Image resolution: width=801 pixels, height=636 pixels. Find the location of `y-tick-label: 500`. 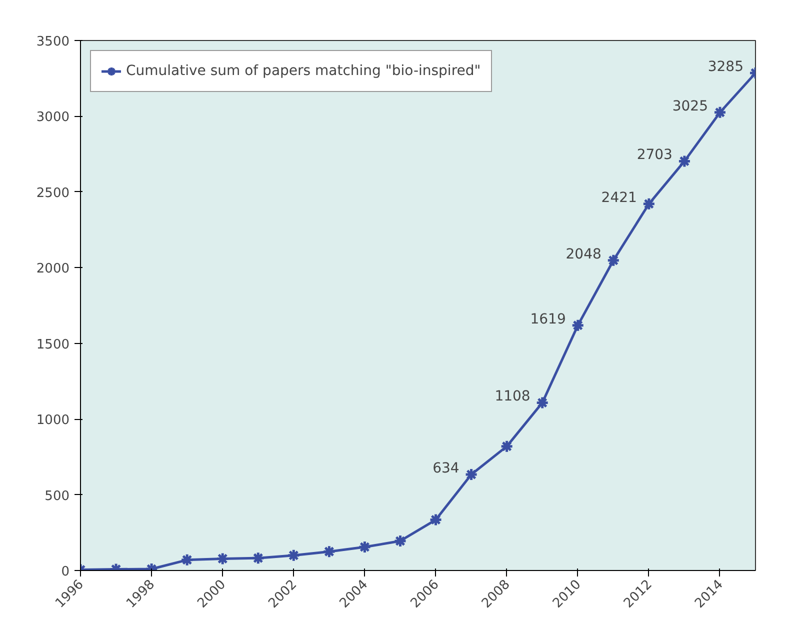

y-tick-label: 500 is located at coordinates (57, 496).